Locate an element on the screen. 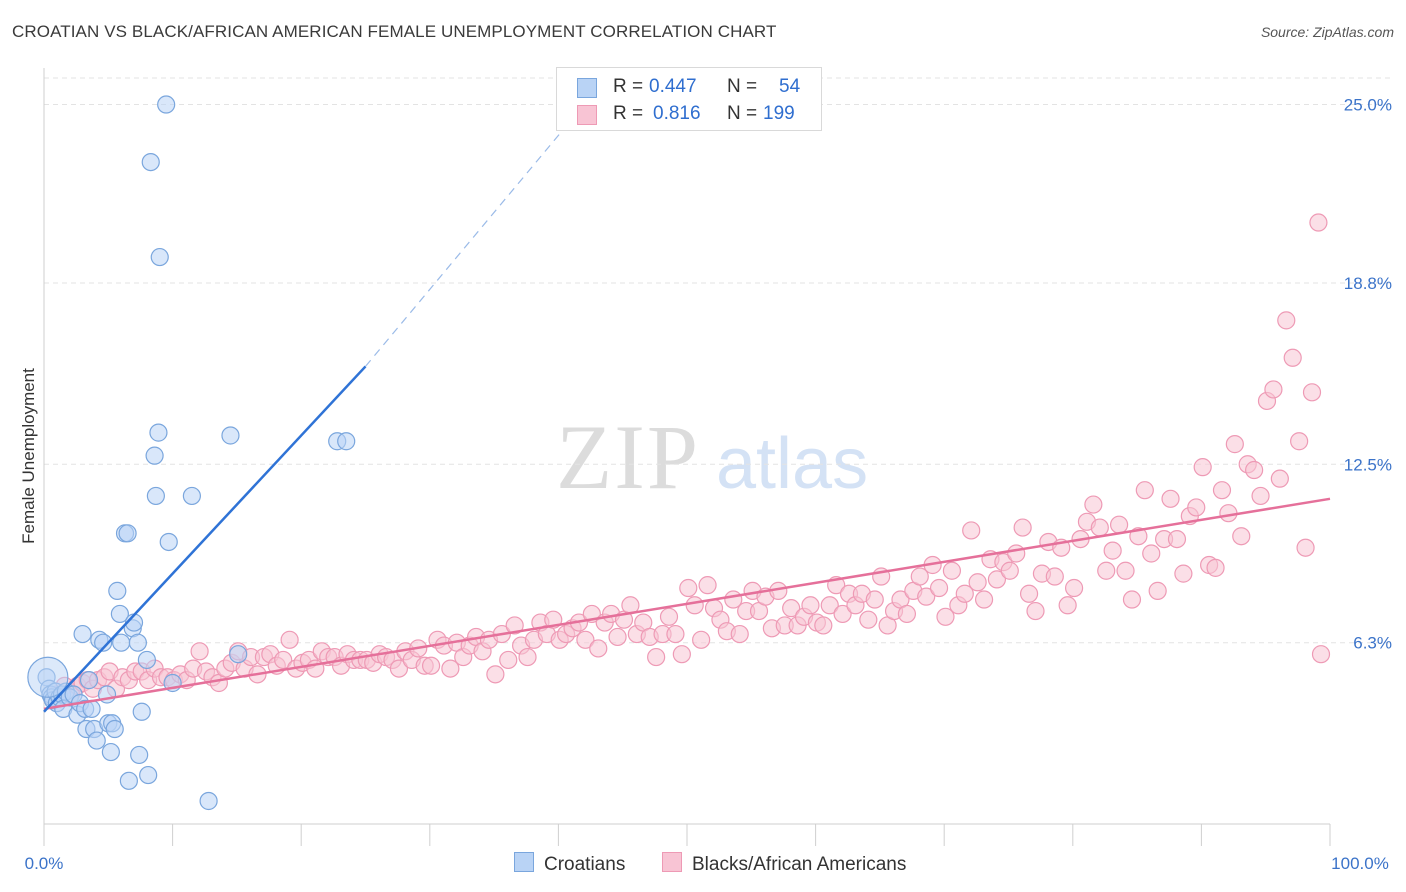 The height and width of the screenshot is (892, 1406). r-value: 0.447 is located at coordinates (673, 86).